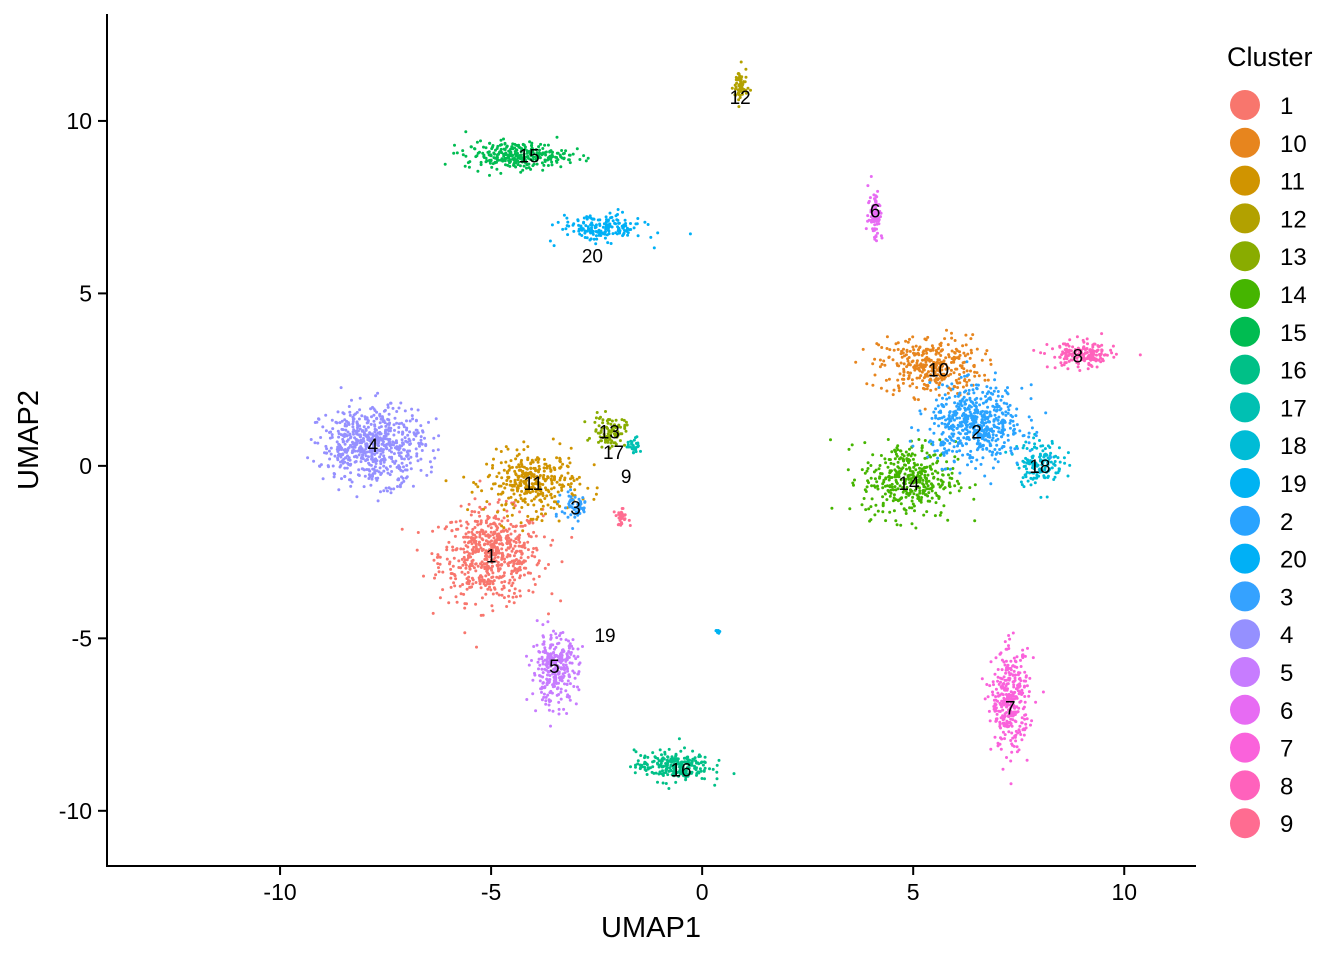  I want to click on cluster-label: 4, so click(373, 446).